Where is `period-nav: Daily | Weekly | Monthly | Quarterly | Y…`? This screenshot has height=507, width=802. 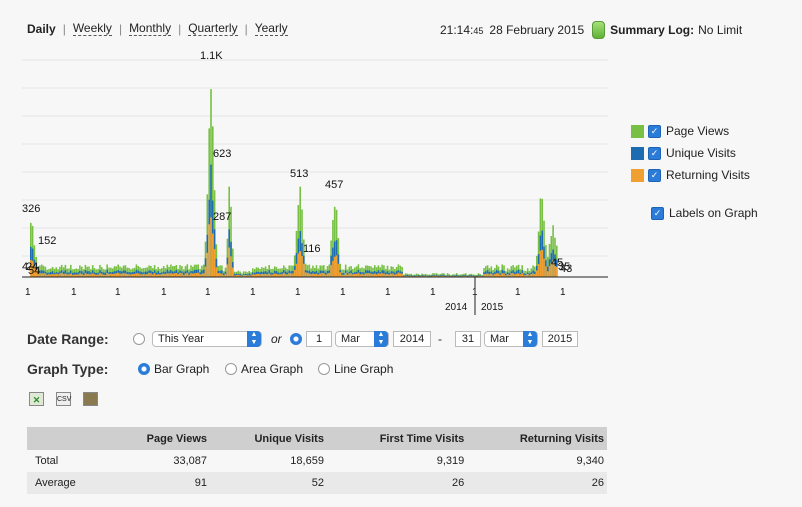
period-nav: Daily | Weekly | Monthly | Quarterly | Y… is located at coordinates (157, 28).